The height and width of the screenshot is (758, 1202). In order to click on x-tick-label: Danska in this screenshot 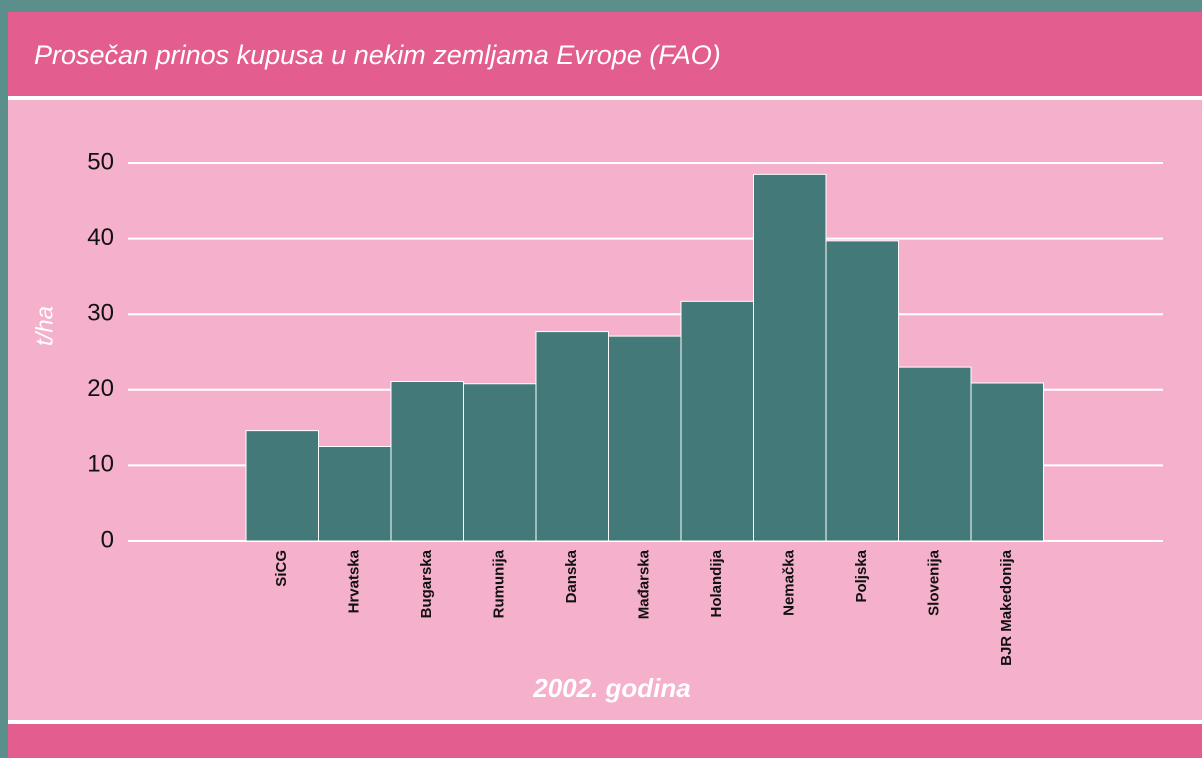, I will do `click(571, 576)`.